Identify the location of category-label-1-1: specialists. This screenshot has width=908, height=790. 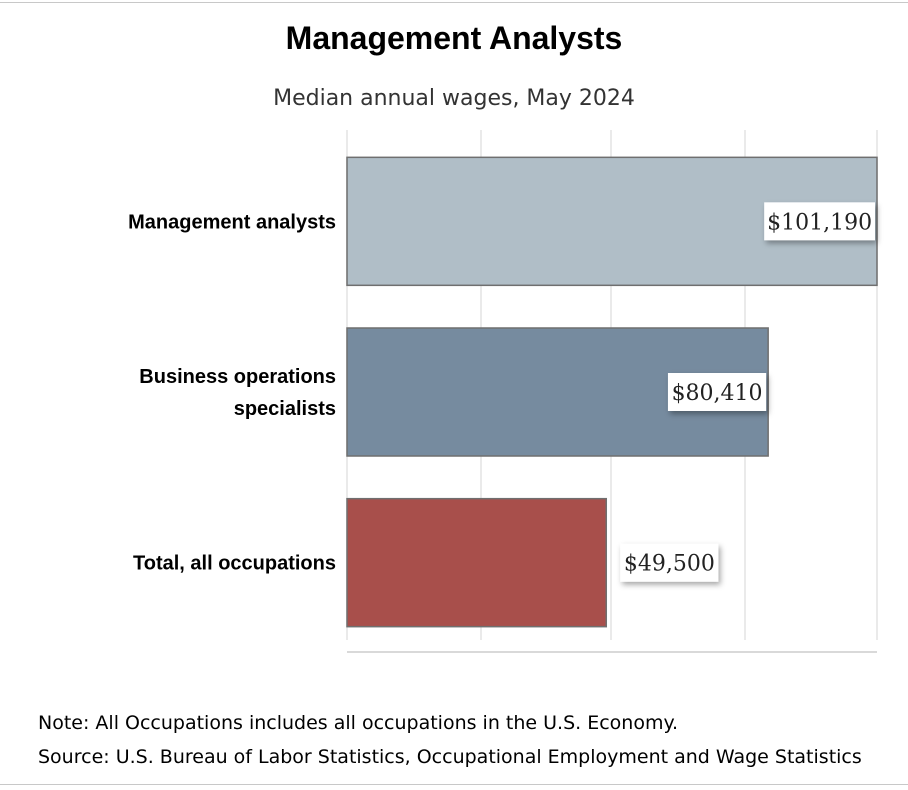
(285, 409).